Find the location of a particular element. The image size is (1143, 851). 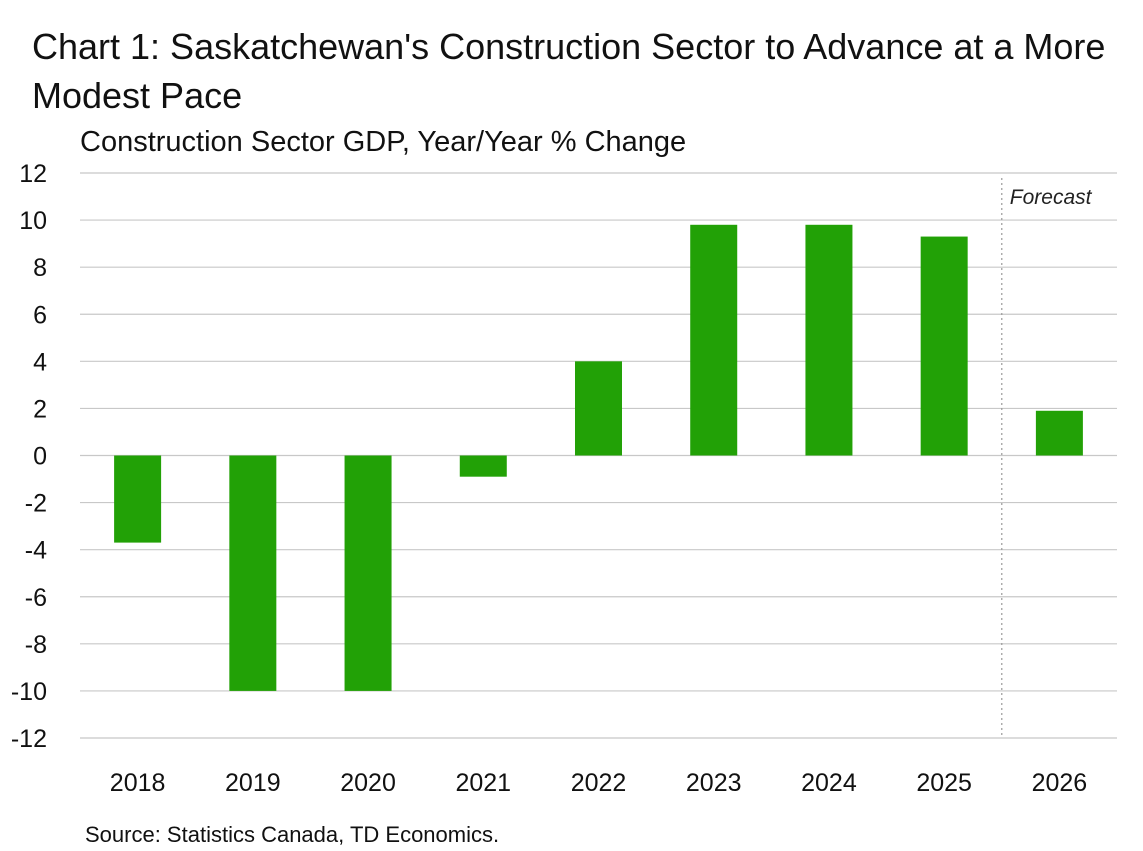

x-tick-label: 2024 is located at coordinates (829, 783).